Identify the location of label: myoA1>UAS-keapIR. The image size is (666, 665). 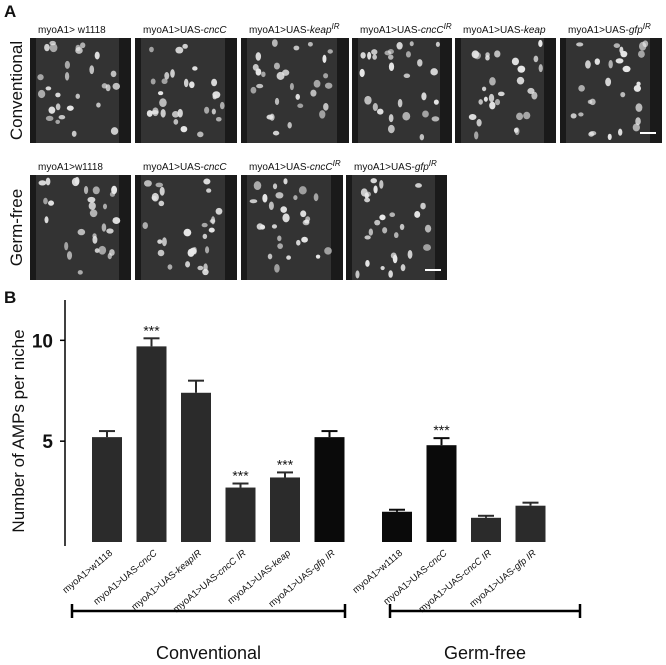
(294, 29).